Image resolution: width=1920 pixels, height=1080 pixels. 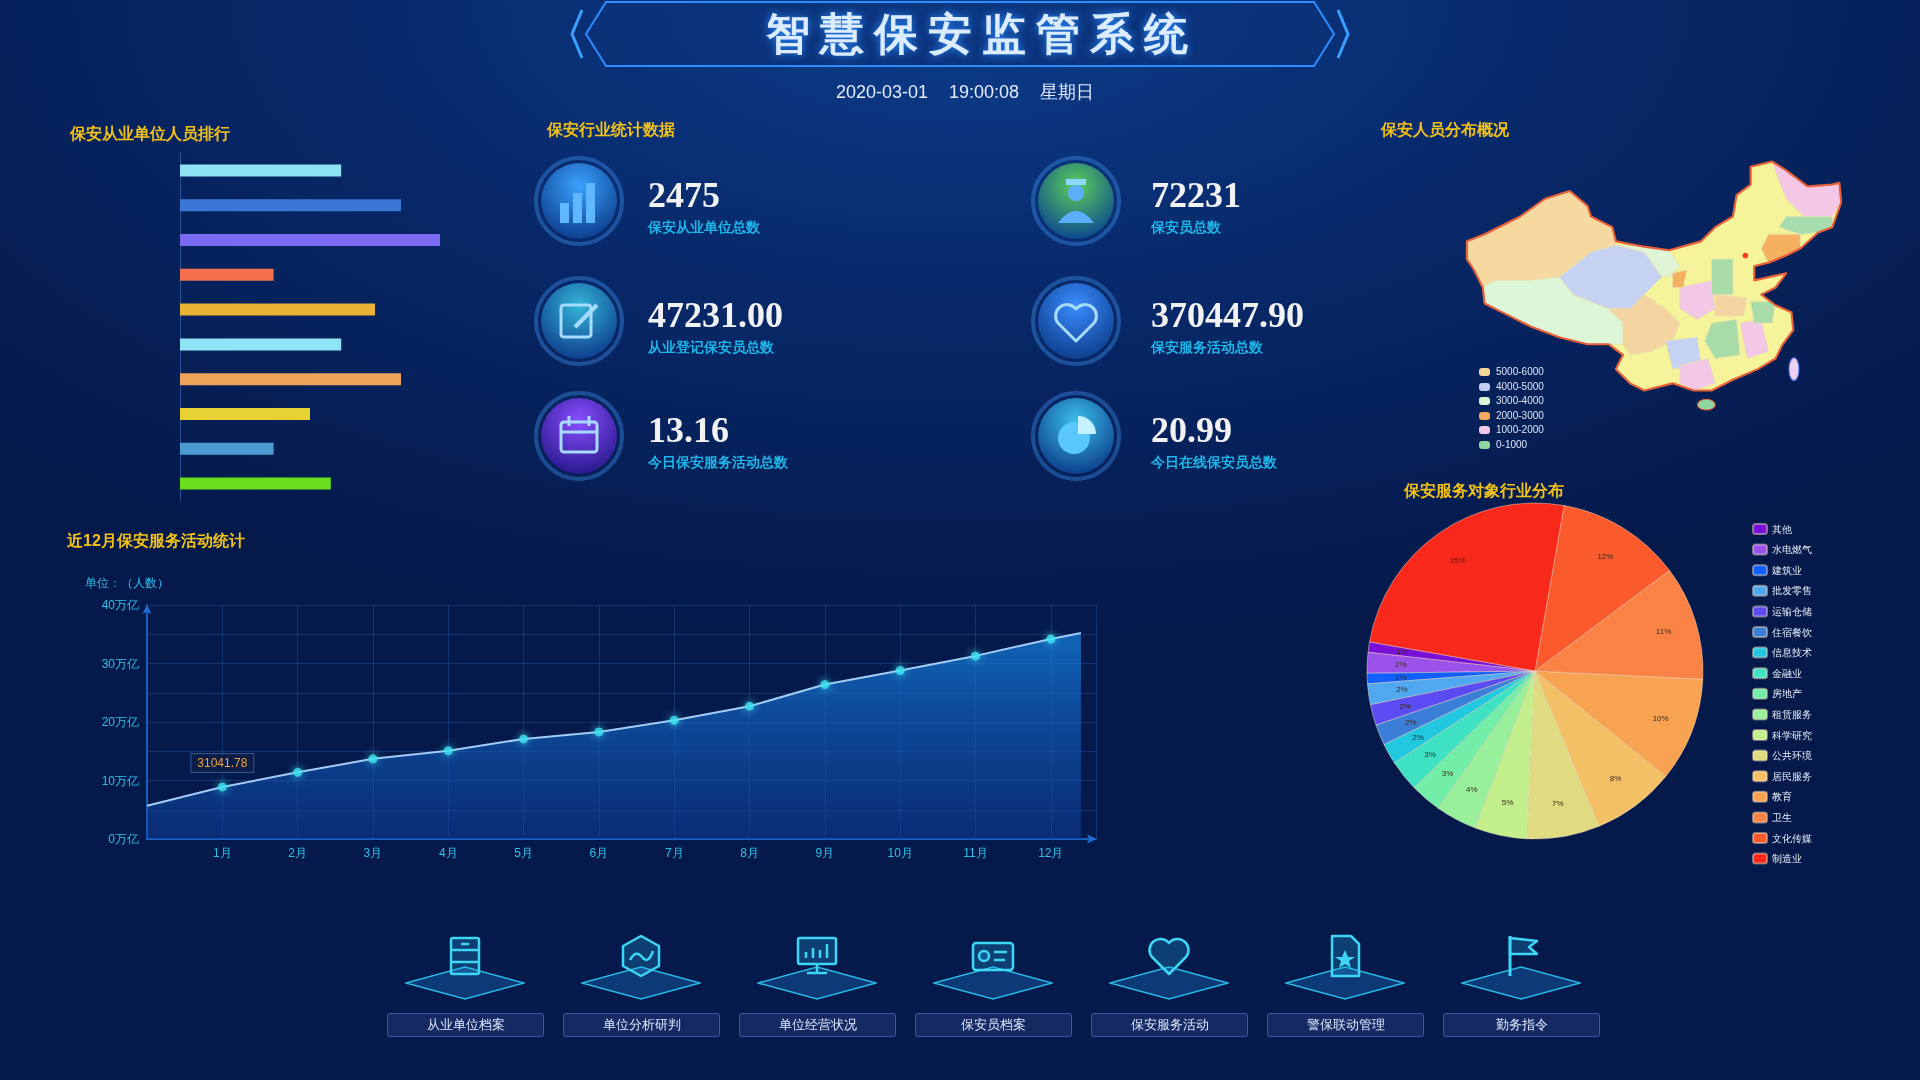 I want to click on legend-label: 信息技术, so click(x=1792, y=653).